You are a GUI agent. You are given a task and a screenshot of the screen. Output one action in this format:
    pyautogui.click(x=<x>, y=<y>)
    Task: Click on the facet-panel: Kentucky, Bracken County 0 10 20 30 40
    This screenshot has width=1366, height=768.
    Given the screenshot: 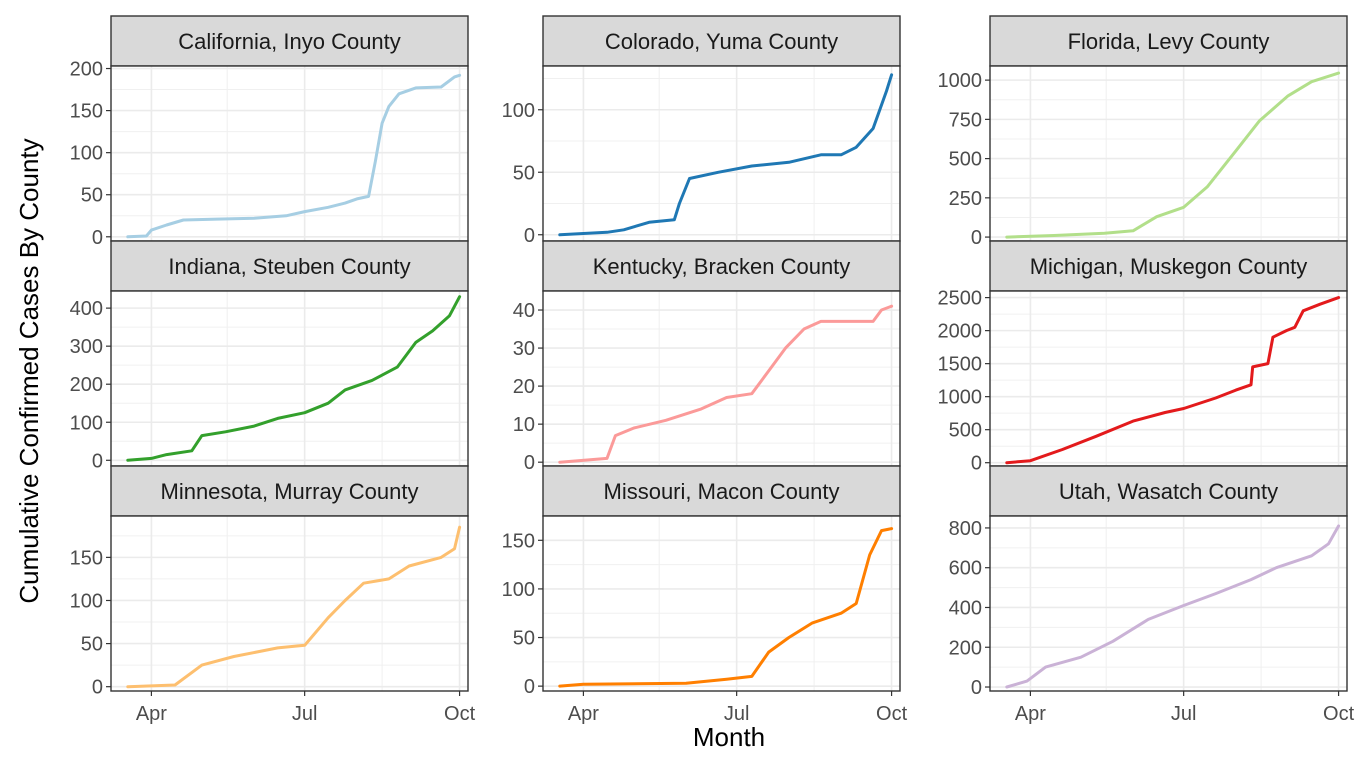 What is the action you would take?
    pyautogui.click(x=707, y=357)
    